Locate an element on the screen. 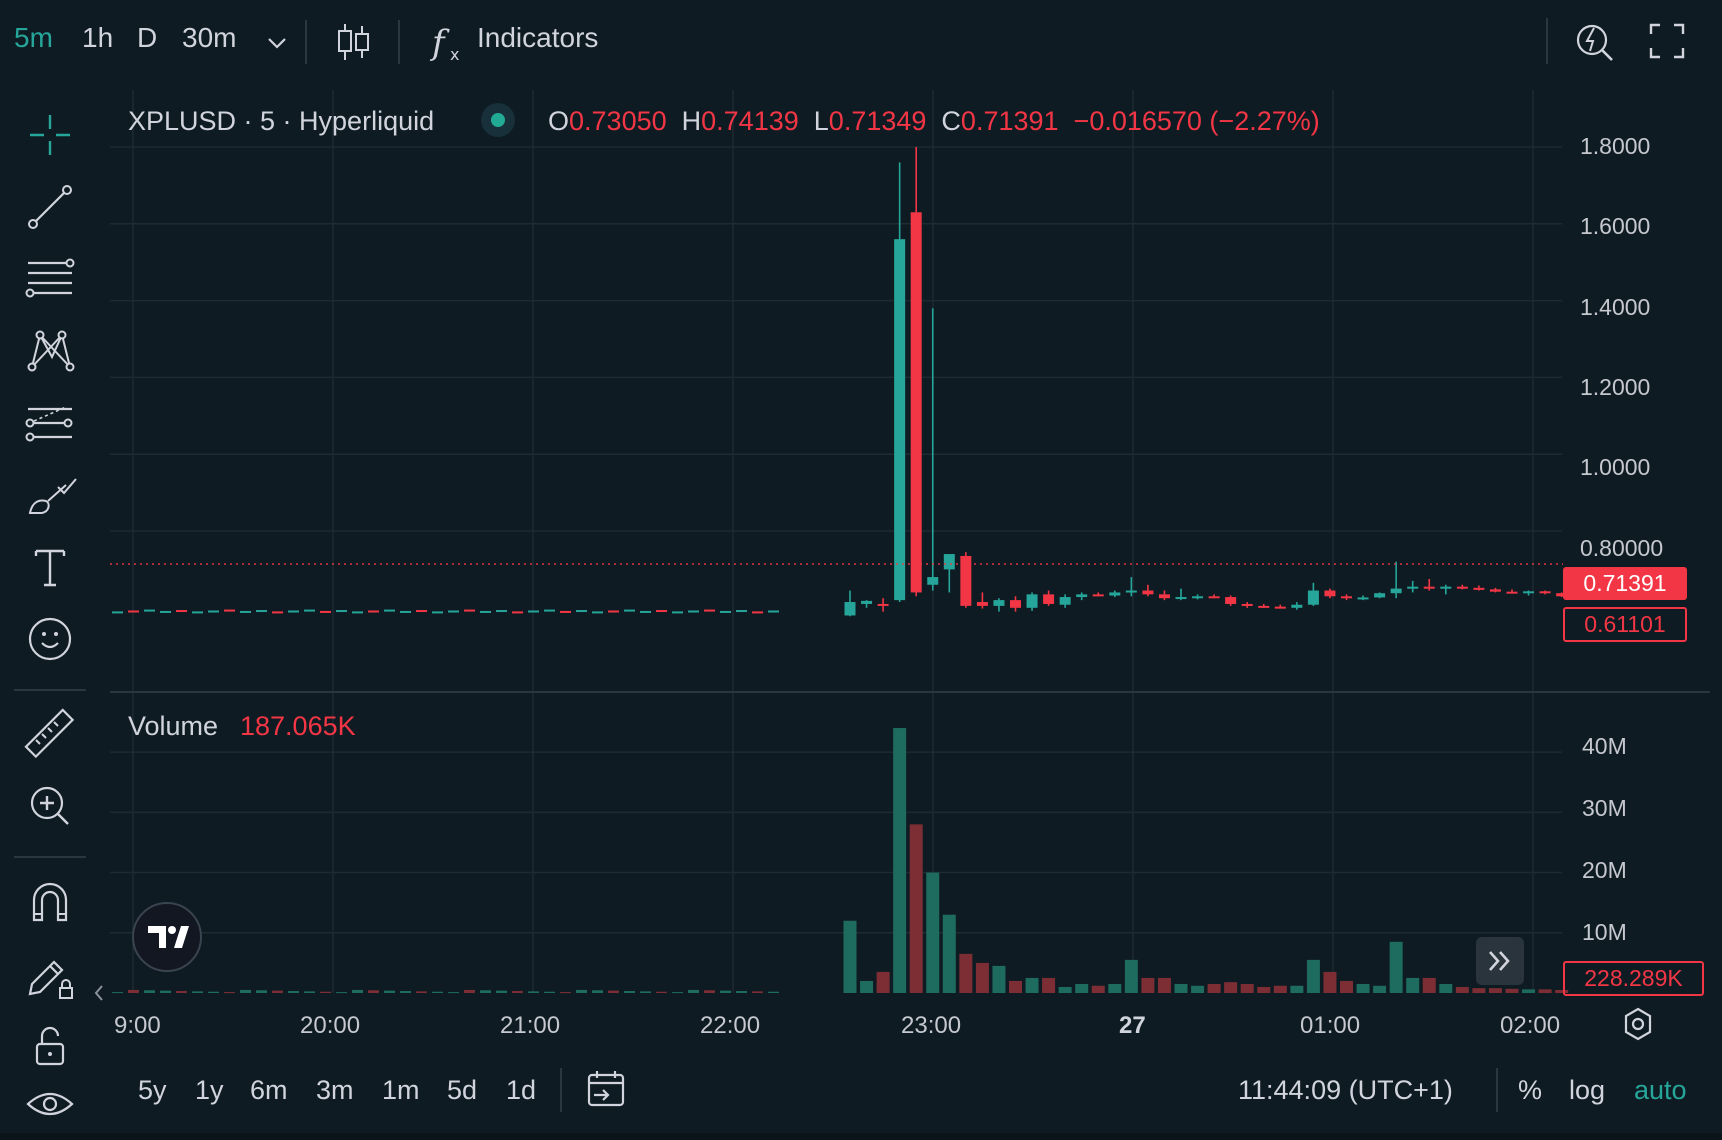 The image size is (1722, 1140). eye-icon is located at coordinates (50, 1104).